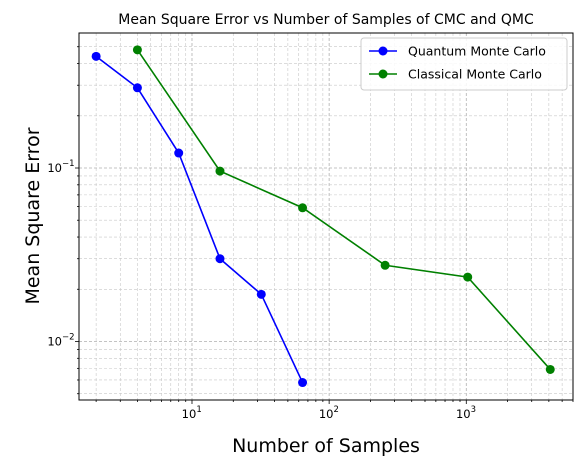 The width and height of the screenshot is (584, 465). I want to click on legend-marker-qmc, so click(383, 51).